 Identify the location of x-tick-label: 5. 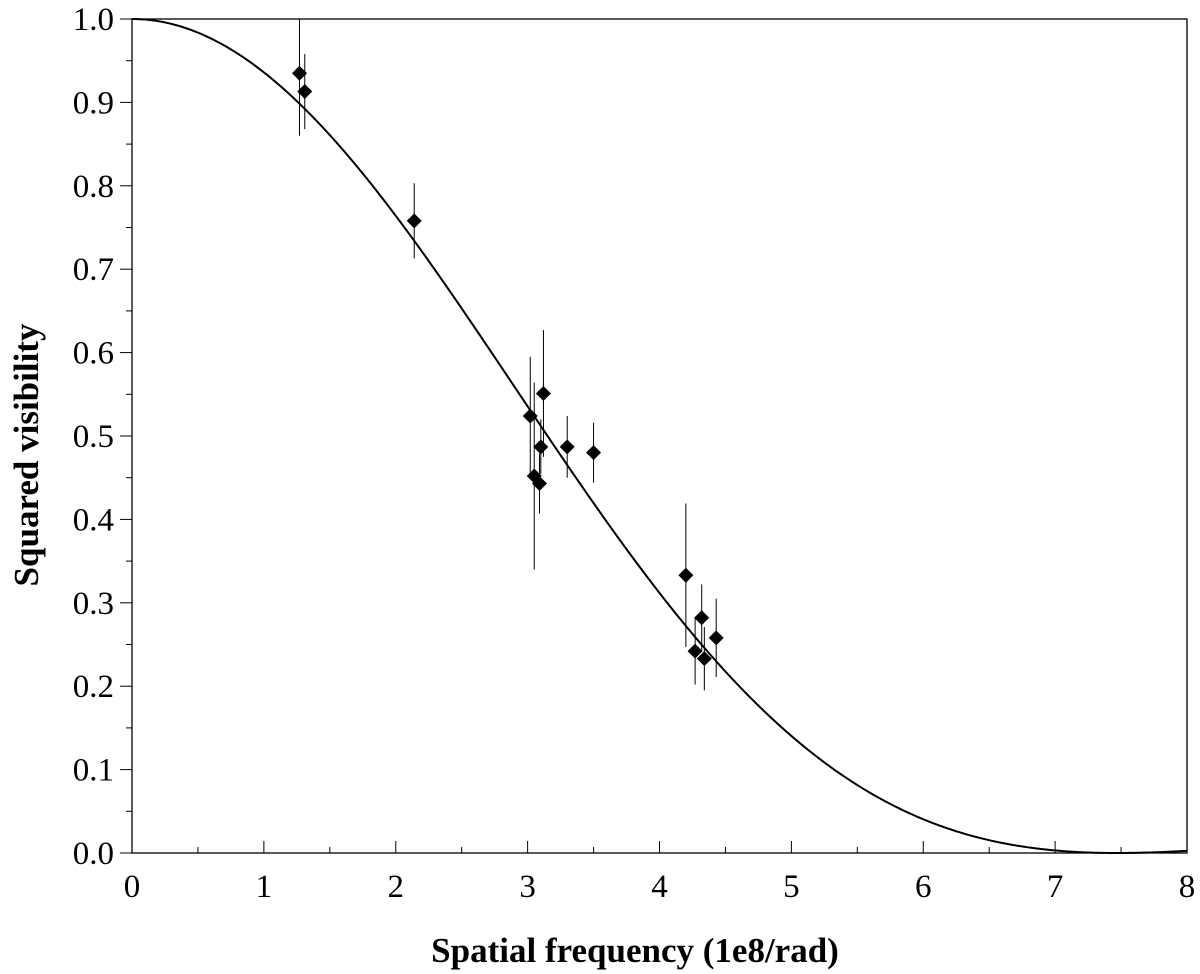
(791, 887).